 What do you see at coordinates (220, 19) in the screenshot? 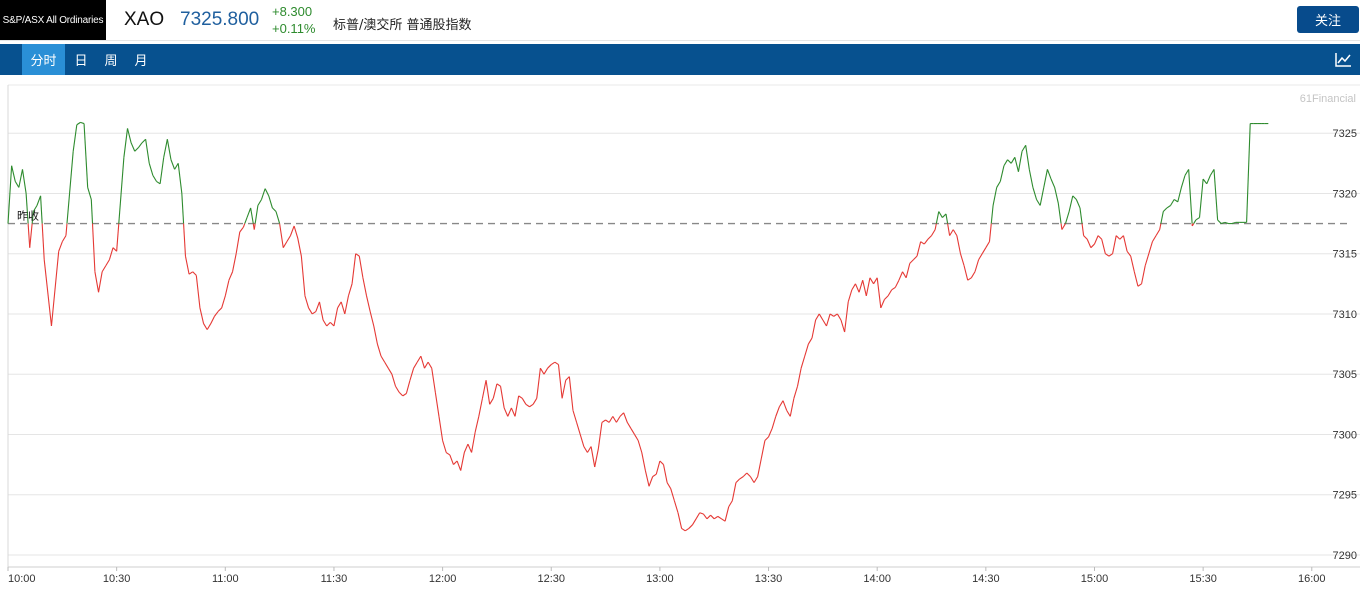
I see `last-price: 7325.800` at bounding box center [220, 19].